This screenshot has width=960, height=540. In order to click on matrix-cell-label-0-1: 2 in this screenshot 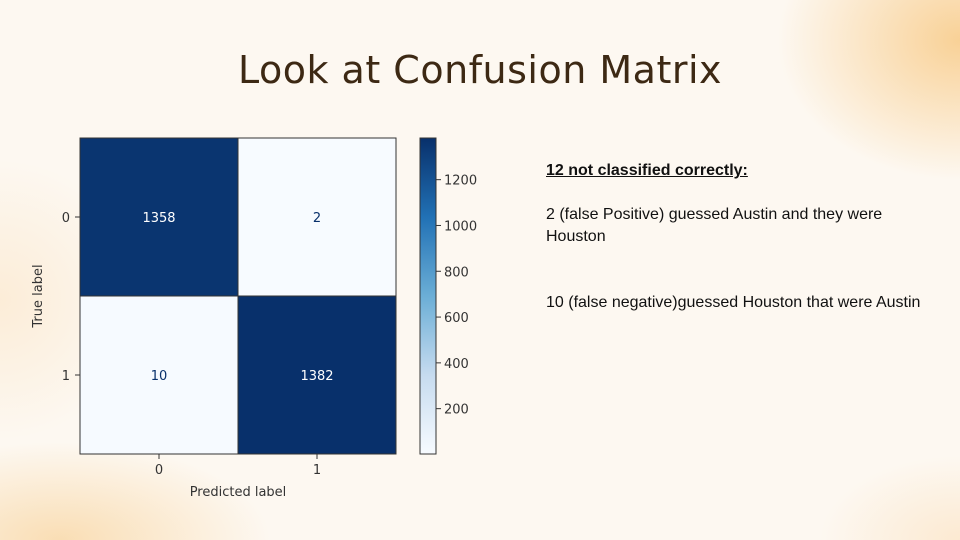, I will do `click(317, 218)`.